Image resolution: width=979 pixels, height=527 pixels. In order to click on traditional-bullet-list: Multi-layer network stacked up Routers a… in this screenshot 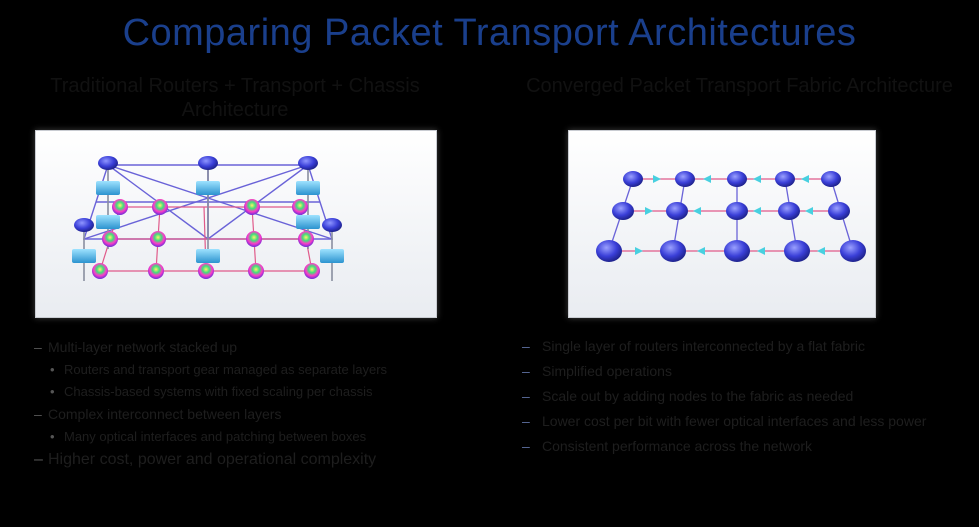, I will do `click(239, 400)`.